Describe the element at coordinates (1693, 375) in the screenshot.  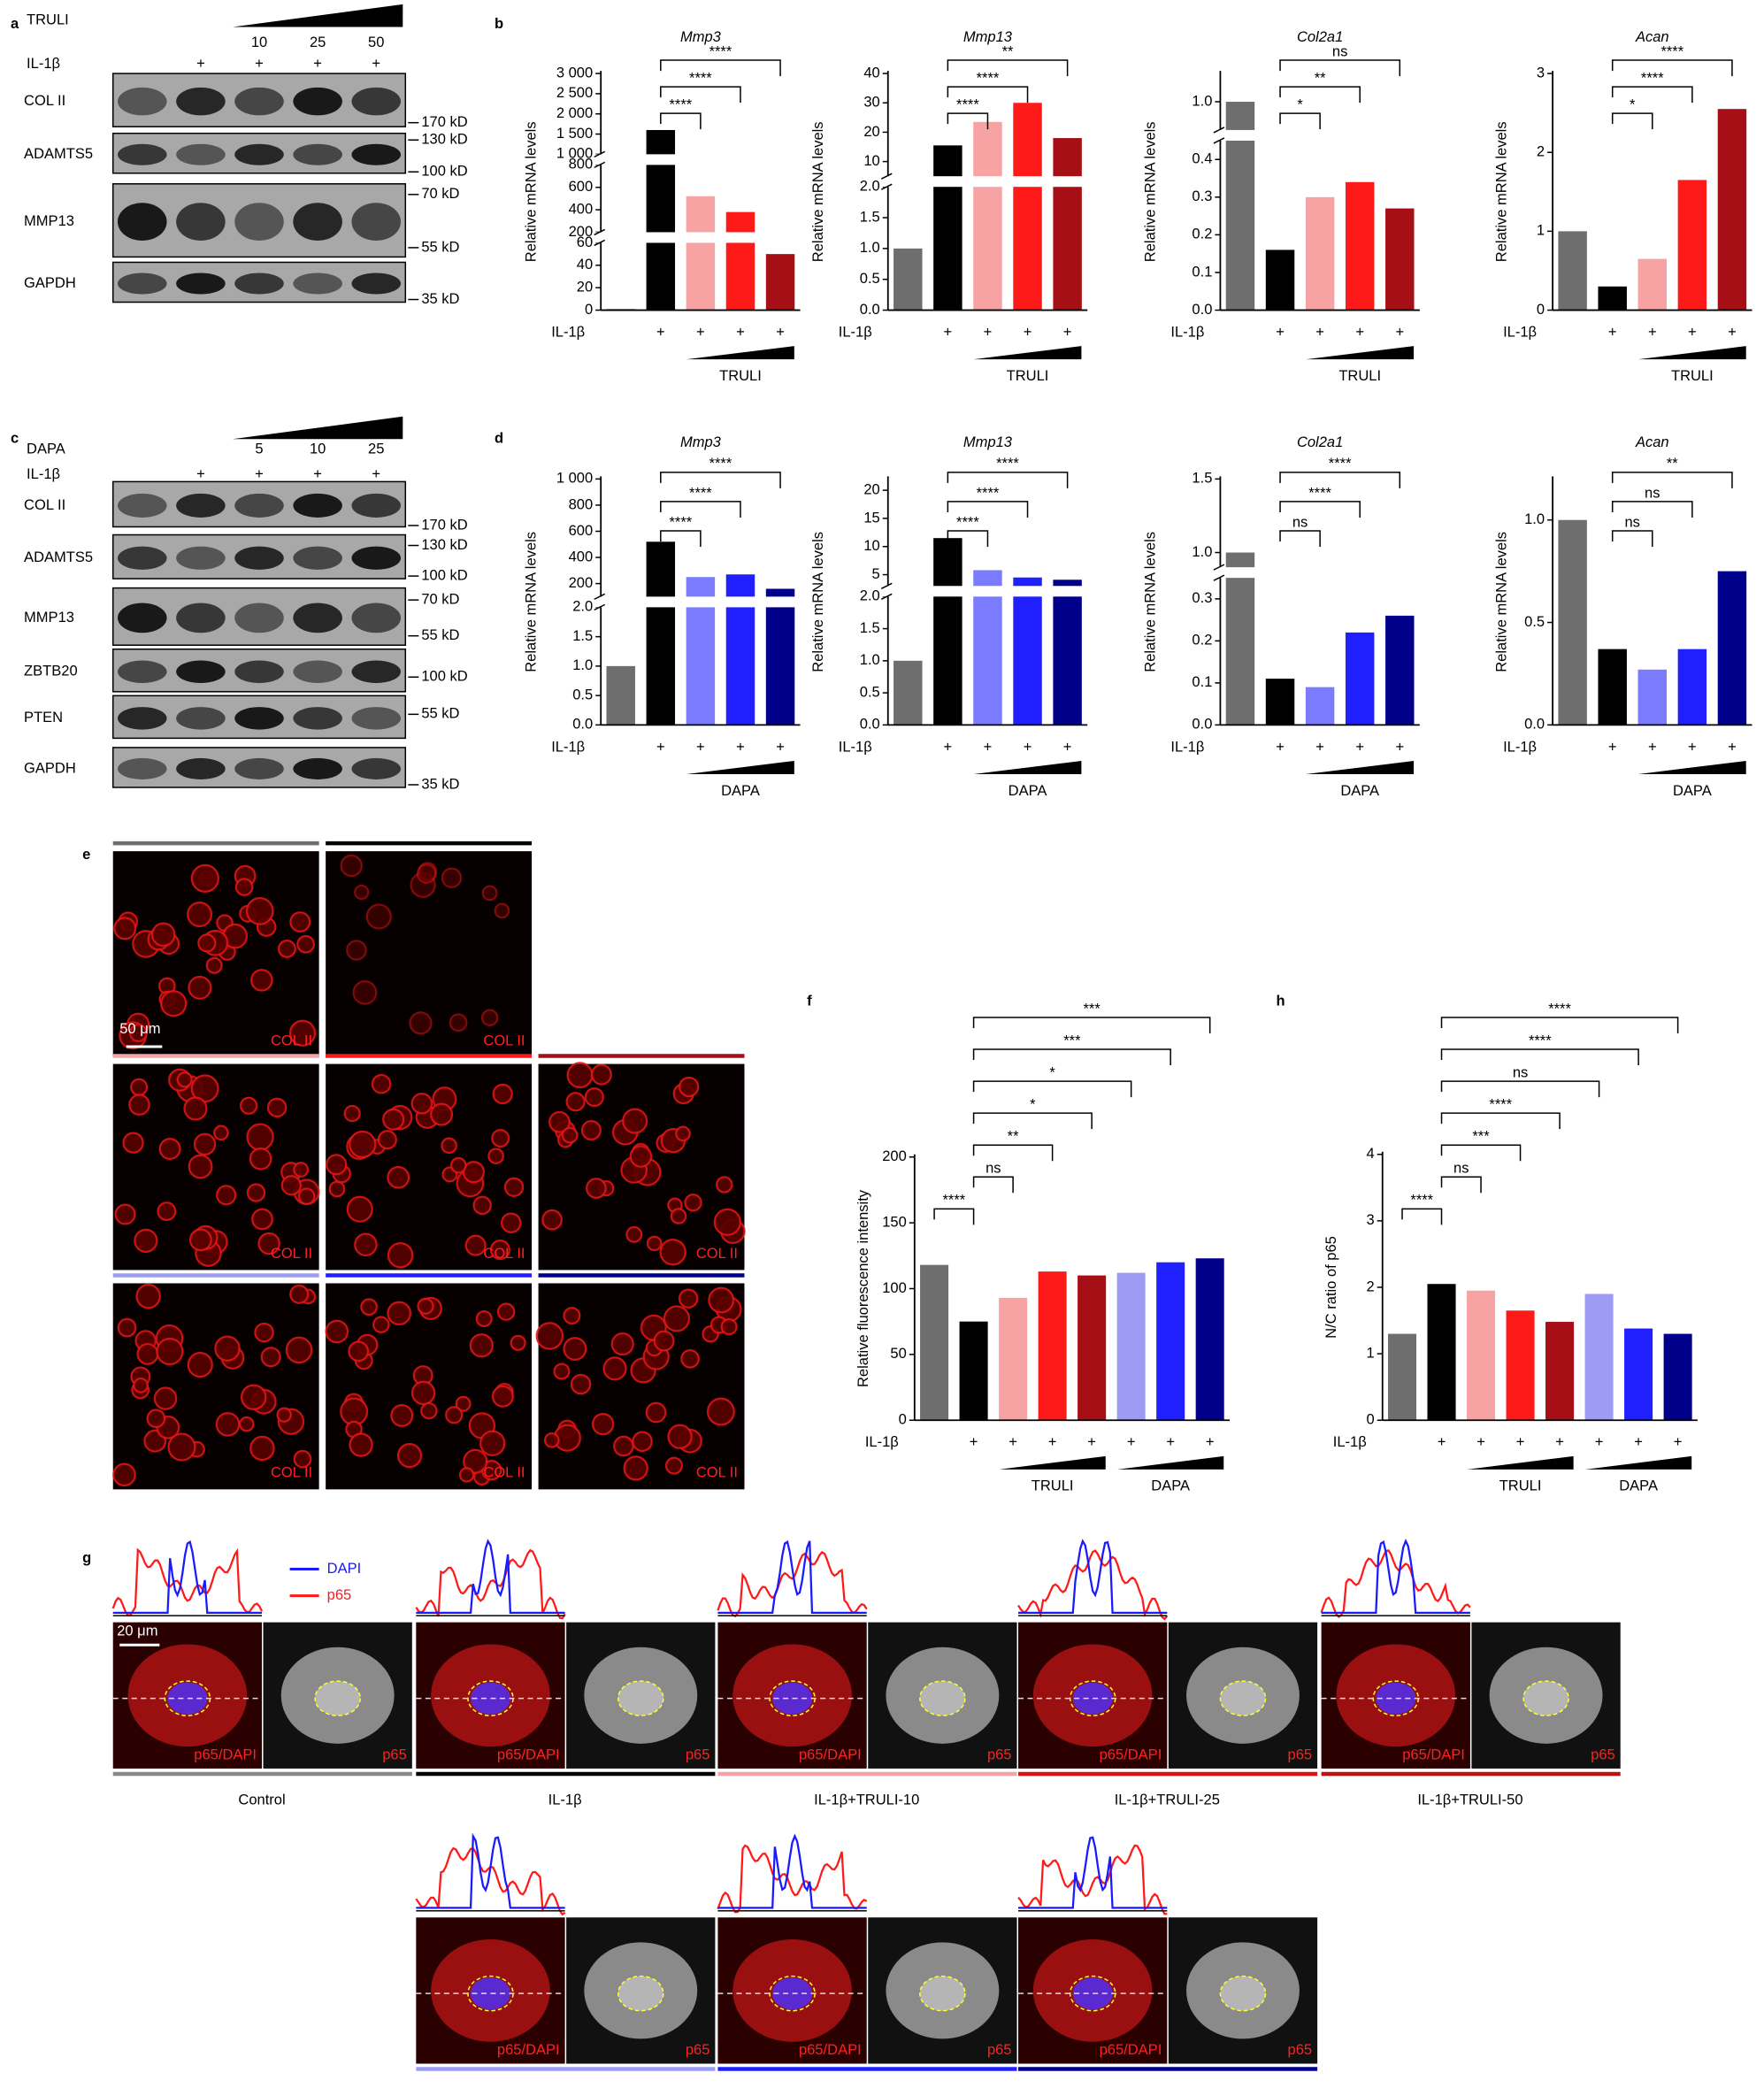
I see `dose-label: TRULI` at that location.